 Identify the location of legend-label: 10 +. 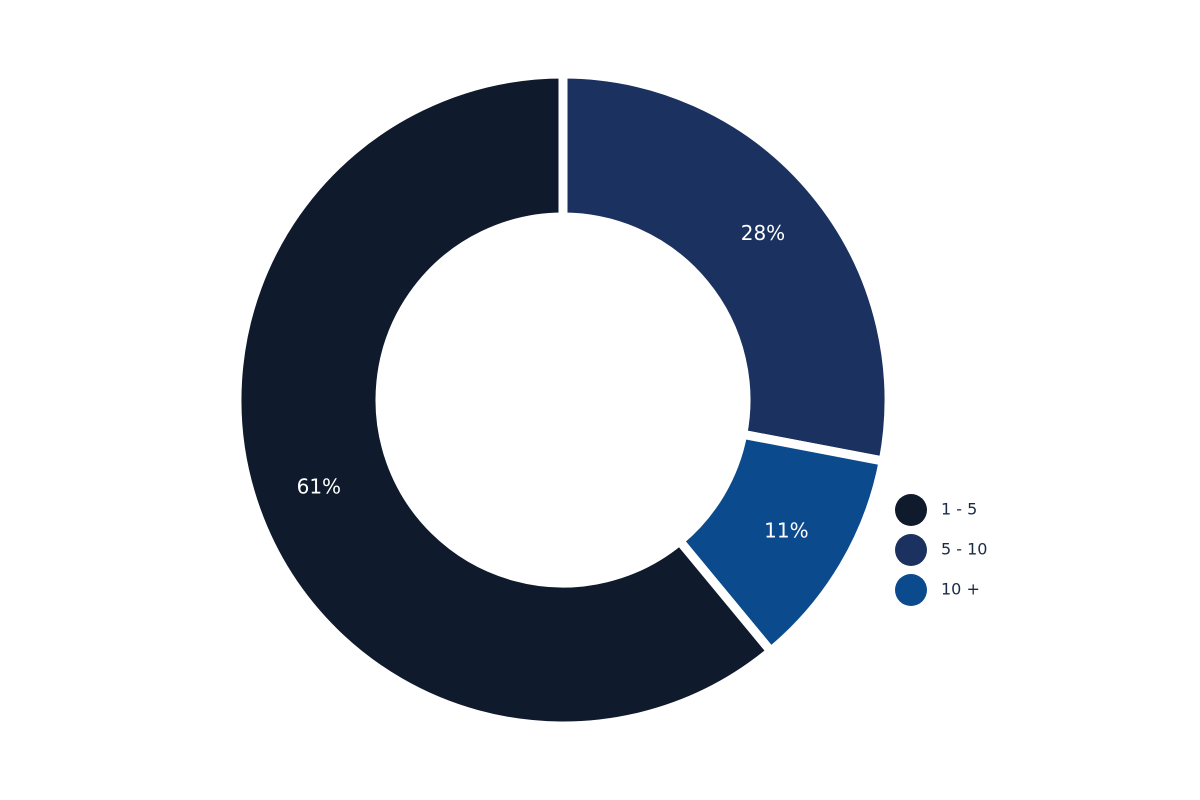
(960, 589).